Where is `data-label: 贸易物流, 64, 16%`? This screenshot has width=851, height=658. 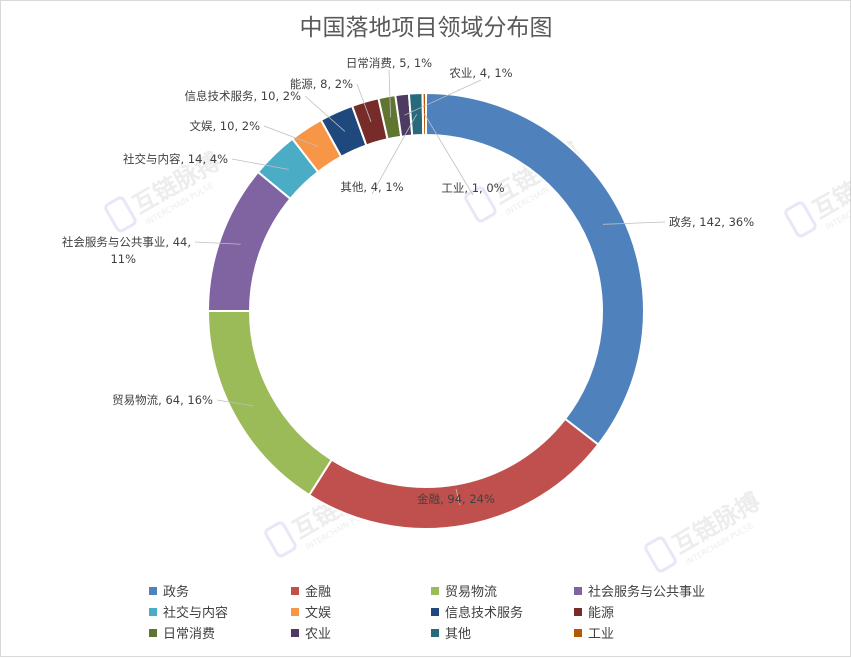
data-label: 贸易物流, 64, 16% is located at coordinates (162, 400).